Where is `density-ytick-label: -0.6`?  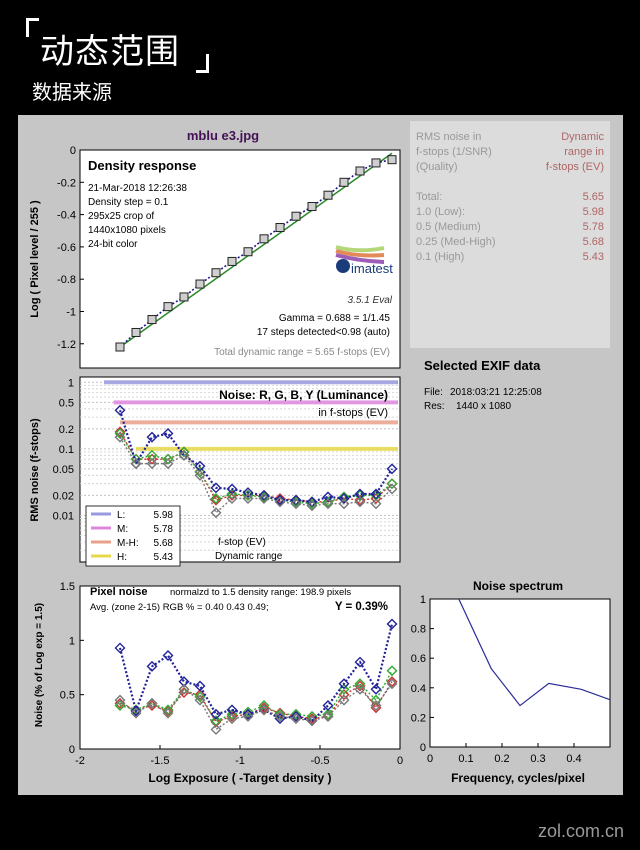 density-ytick-label: -0.6 is located at coordinates (66, 248).